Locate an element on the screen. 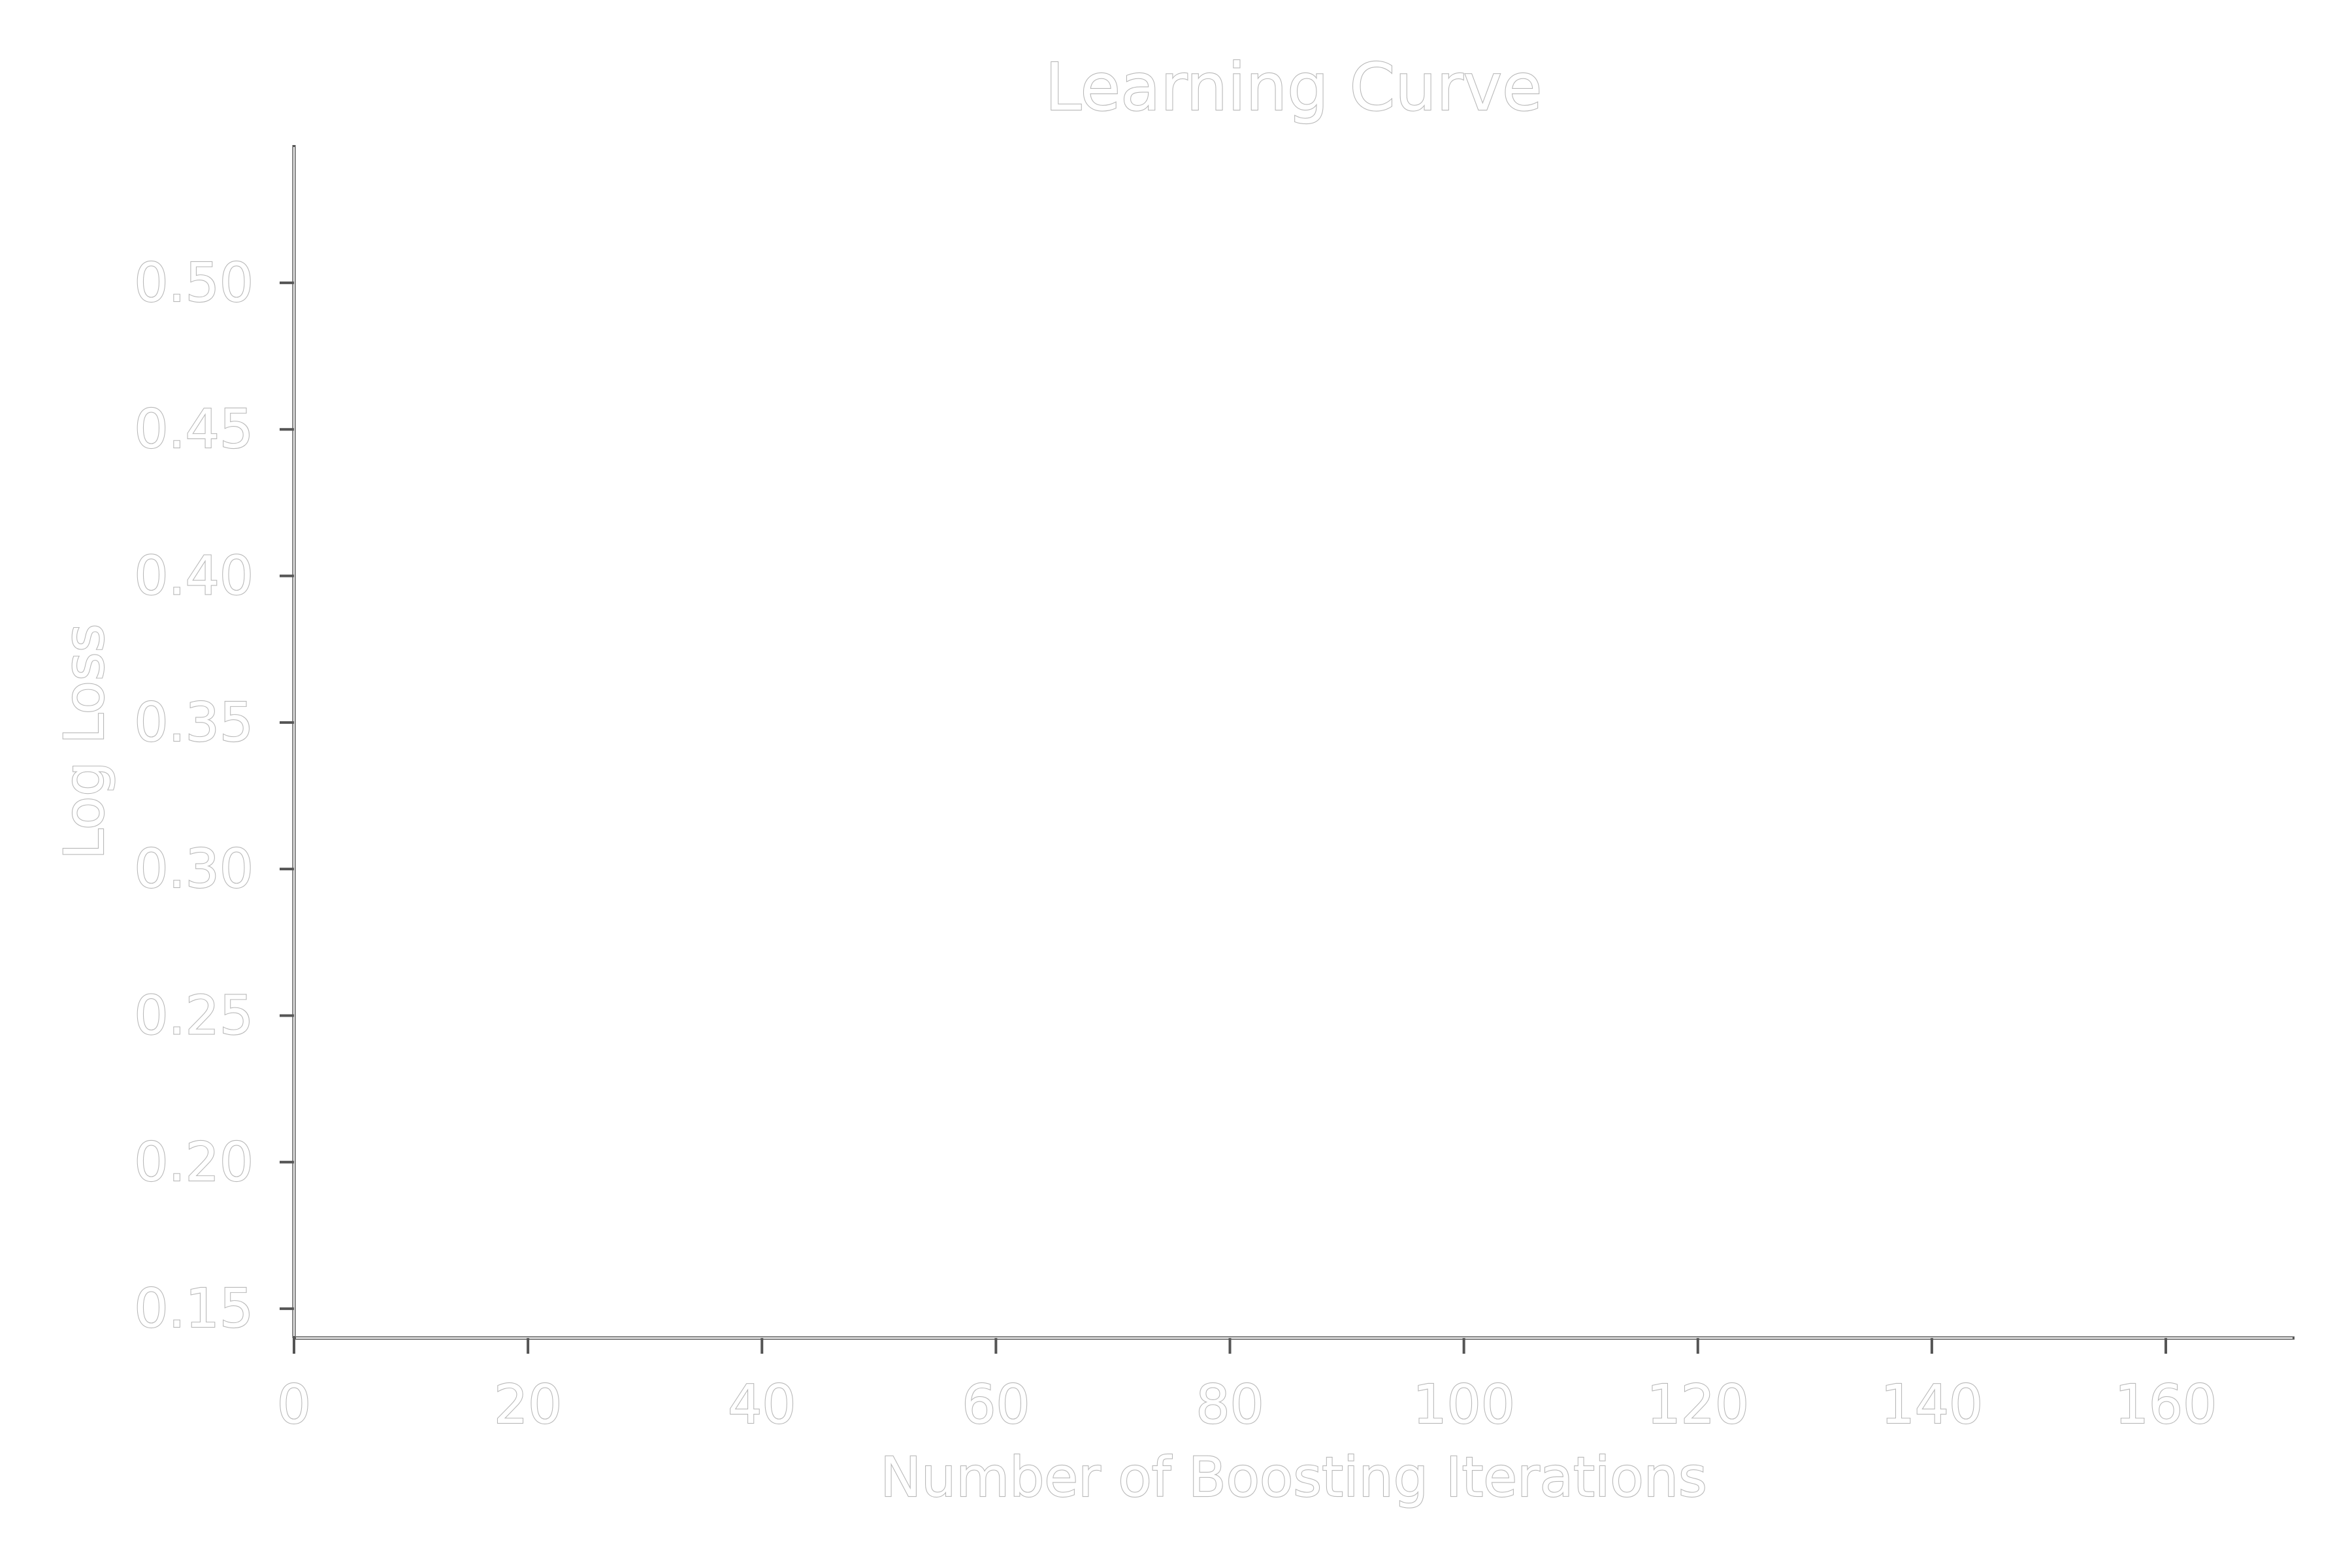 The height and width of the screenshot is (1568, 2352). y-tick-label: 0.30 is located at coordinates (193, 869).